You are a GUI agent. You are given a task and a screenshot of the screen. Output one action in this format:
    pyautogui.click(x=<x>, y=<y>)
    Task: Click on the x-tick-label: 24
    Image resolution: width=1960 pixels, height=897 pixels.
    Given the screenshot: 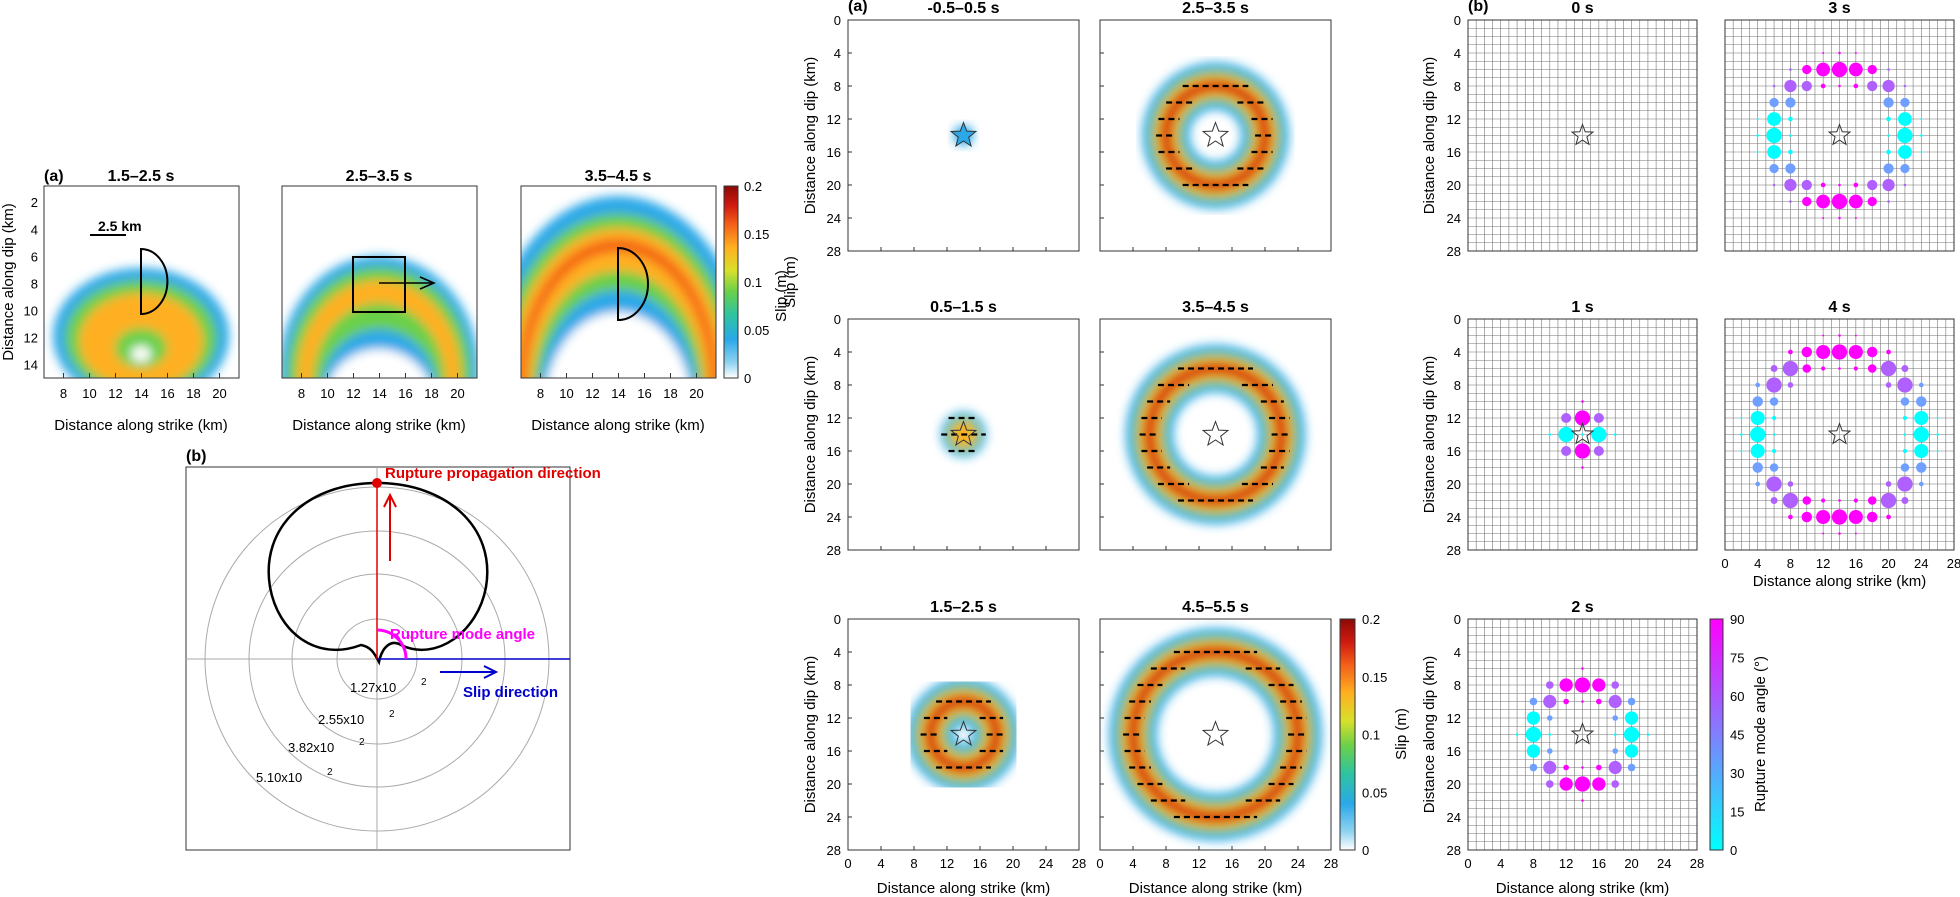 What is the action you would take?
    pyautogui.click(x=1046, y=863)
    